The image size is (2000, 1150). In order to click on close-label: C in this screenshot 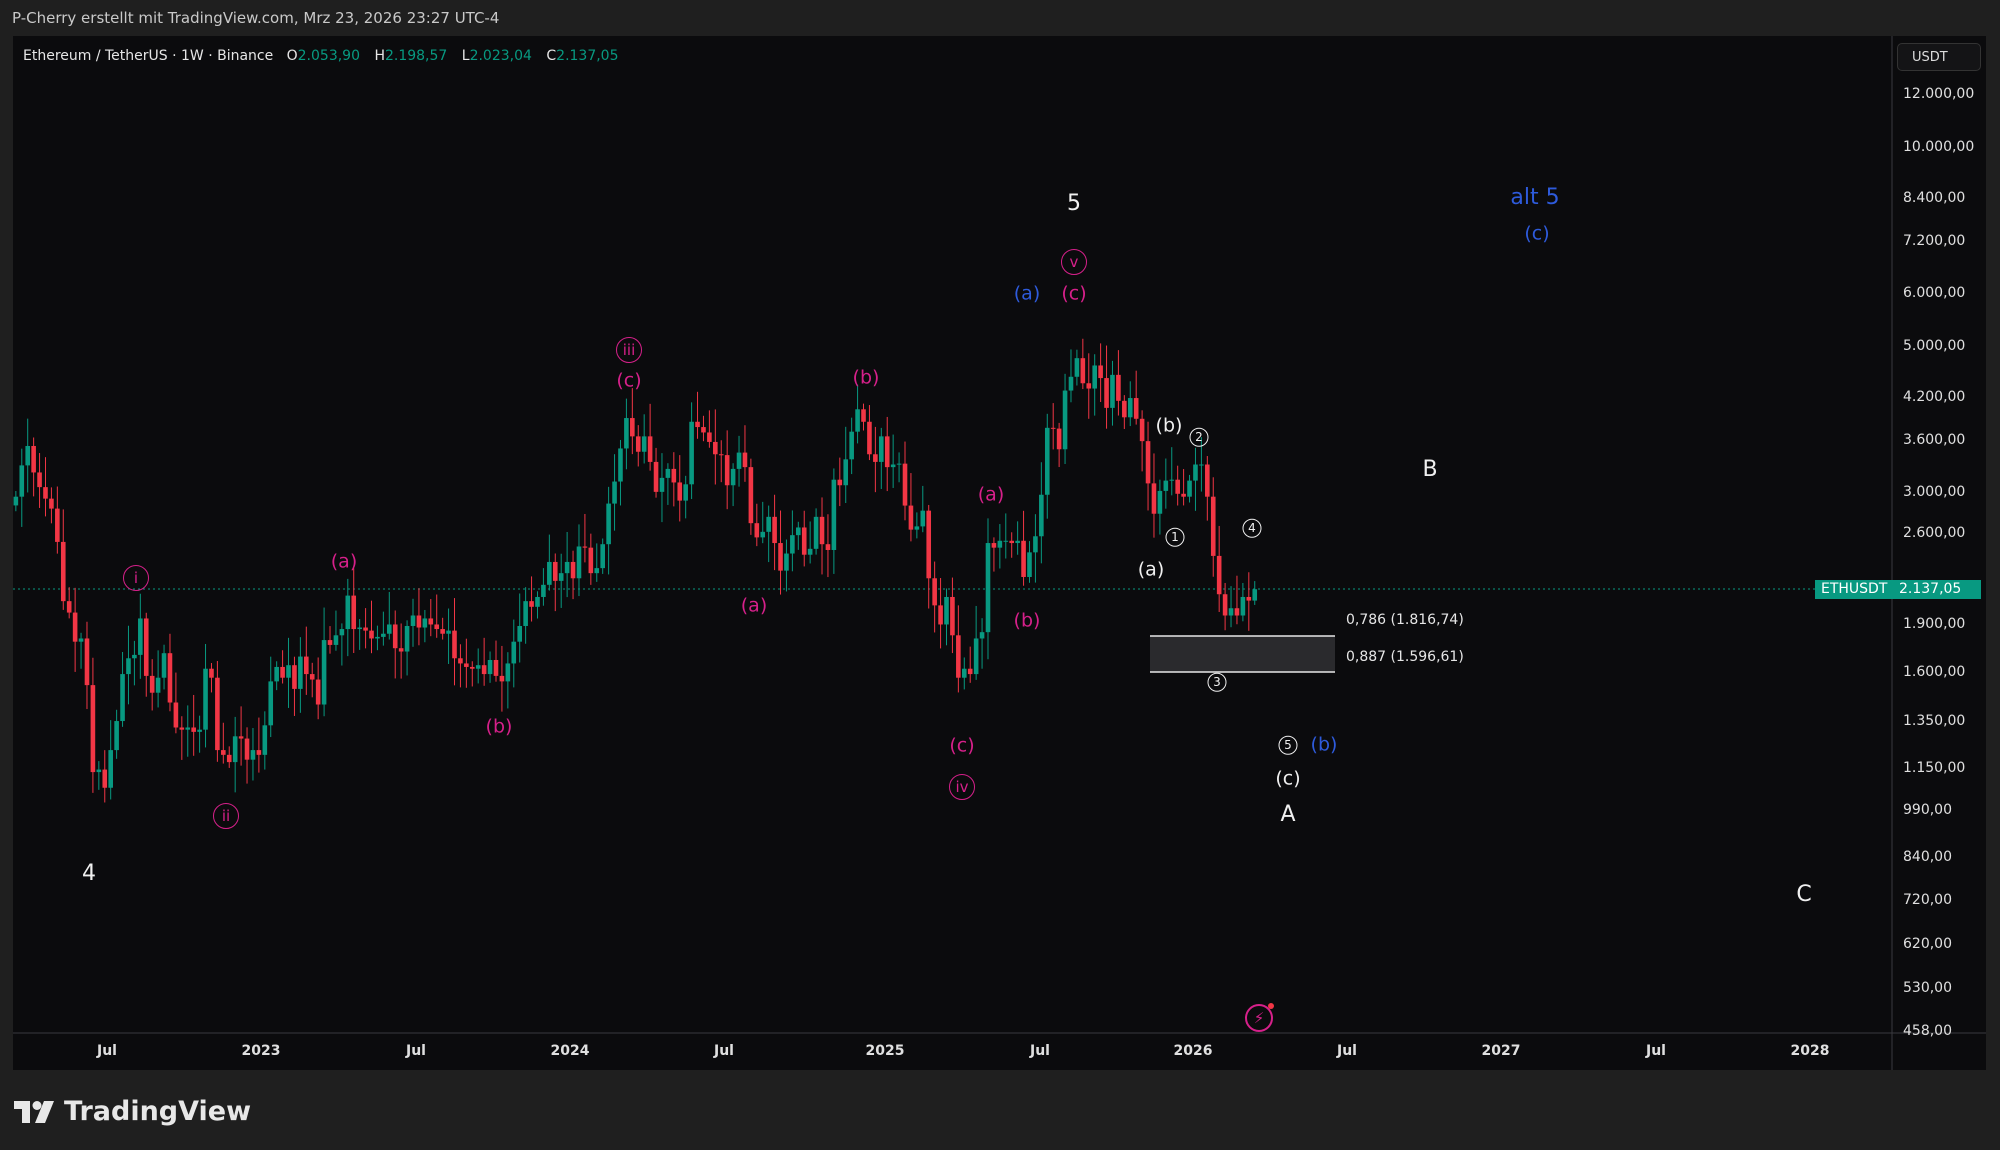, I will do `click(551, 56)`.